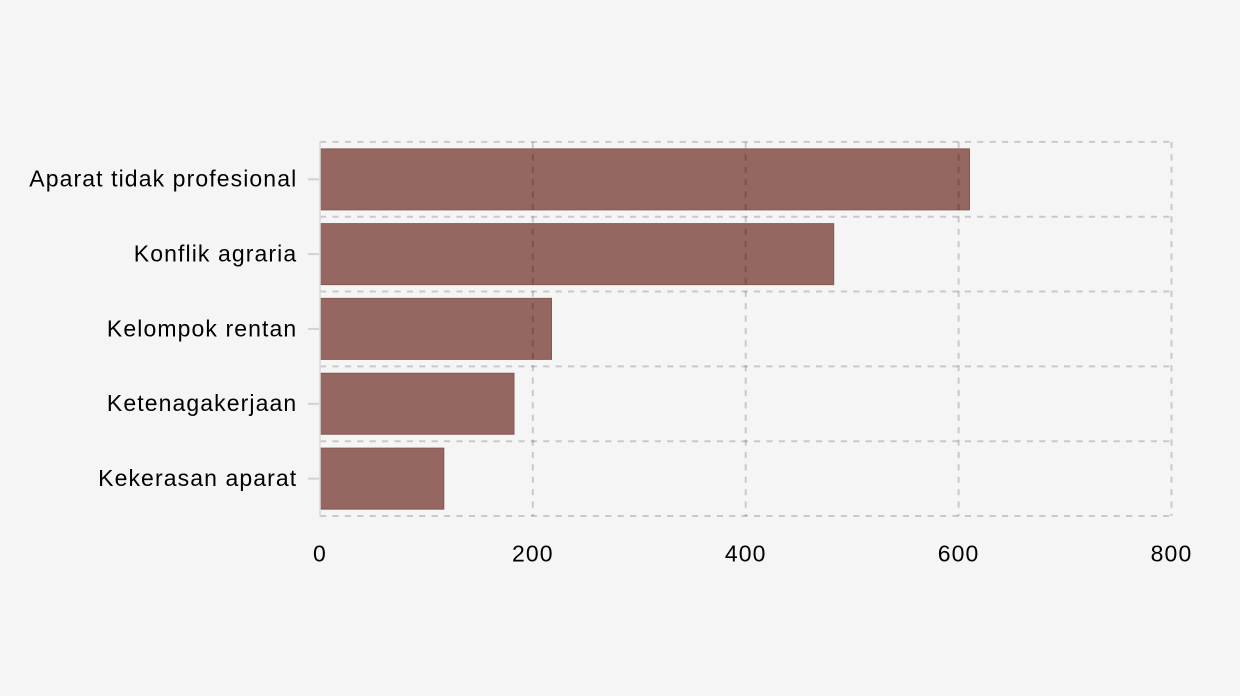 Image resolution: width=1240 pixels, height=696 pixels. Describe the element at coordinates (216, 254) in the screenshot. I see `svg-text: Konflik agraria` at that location.